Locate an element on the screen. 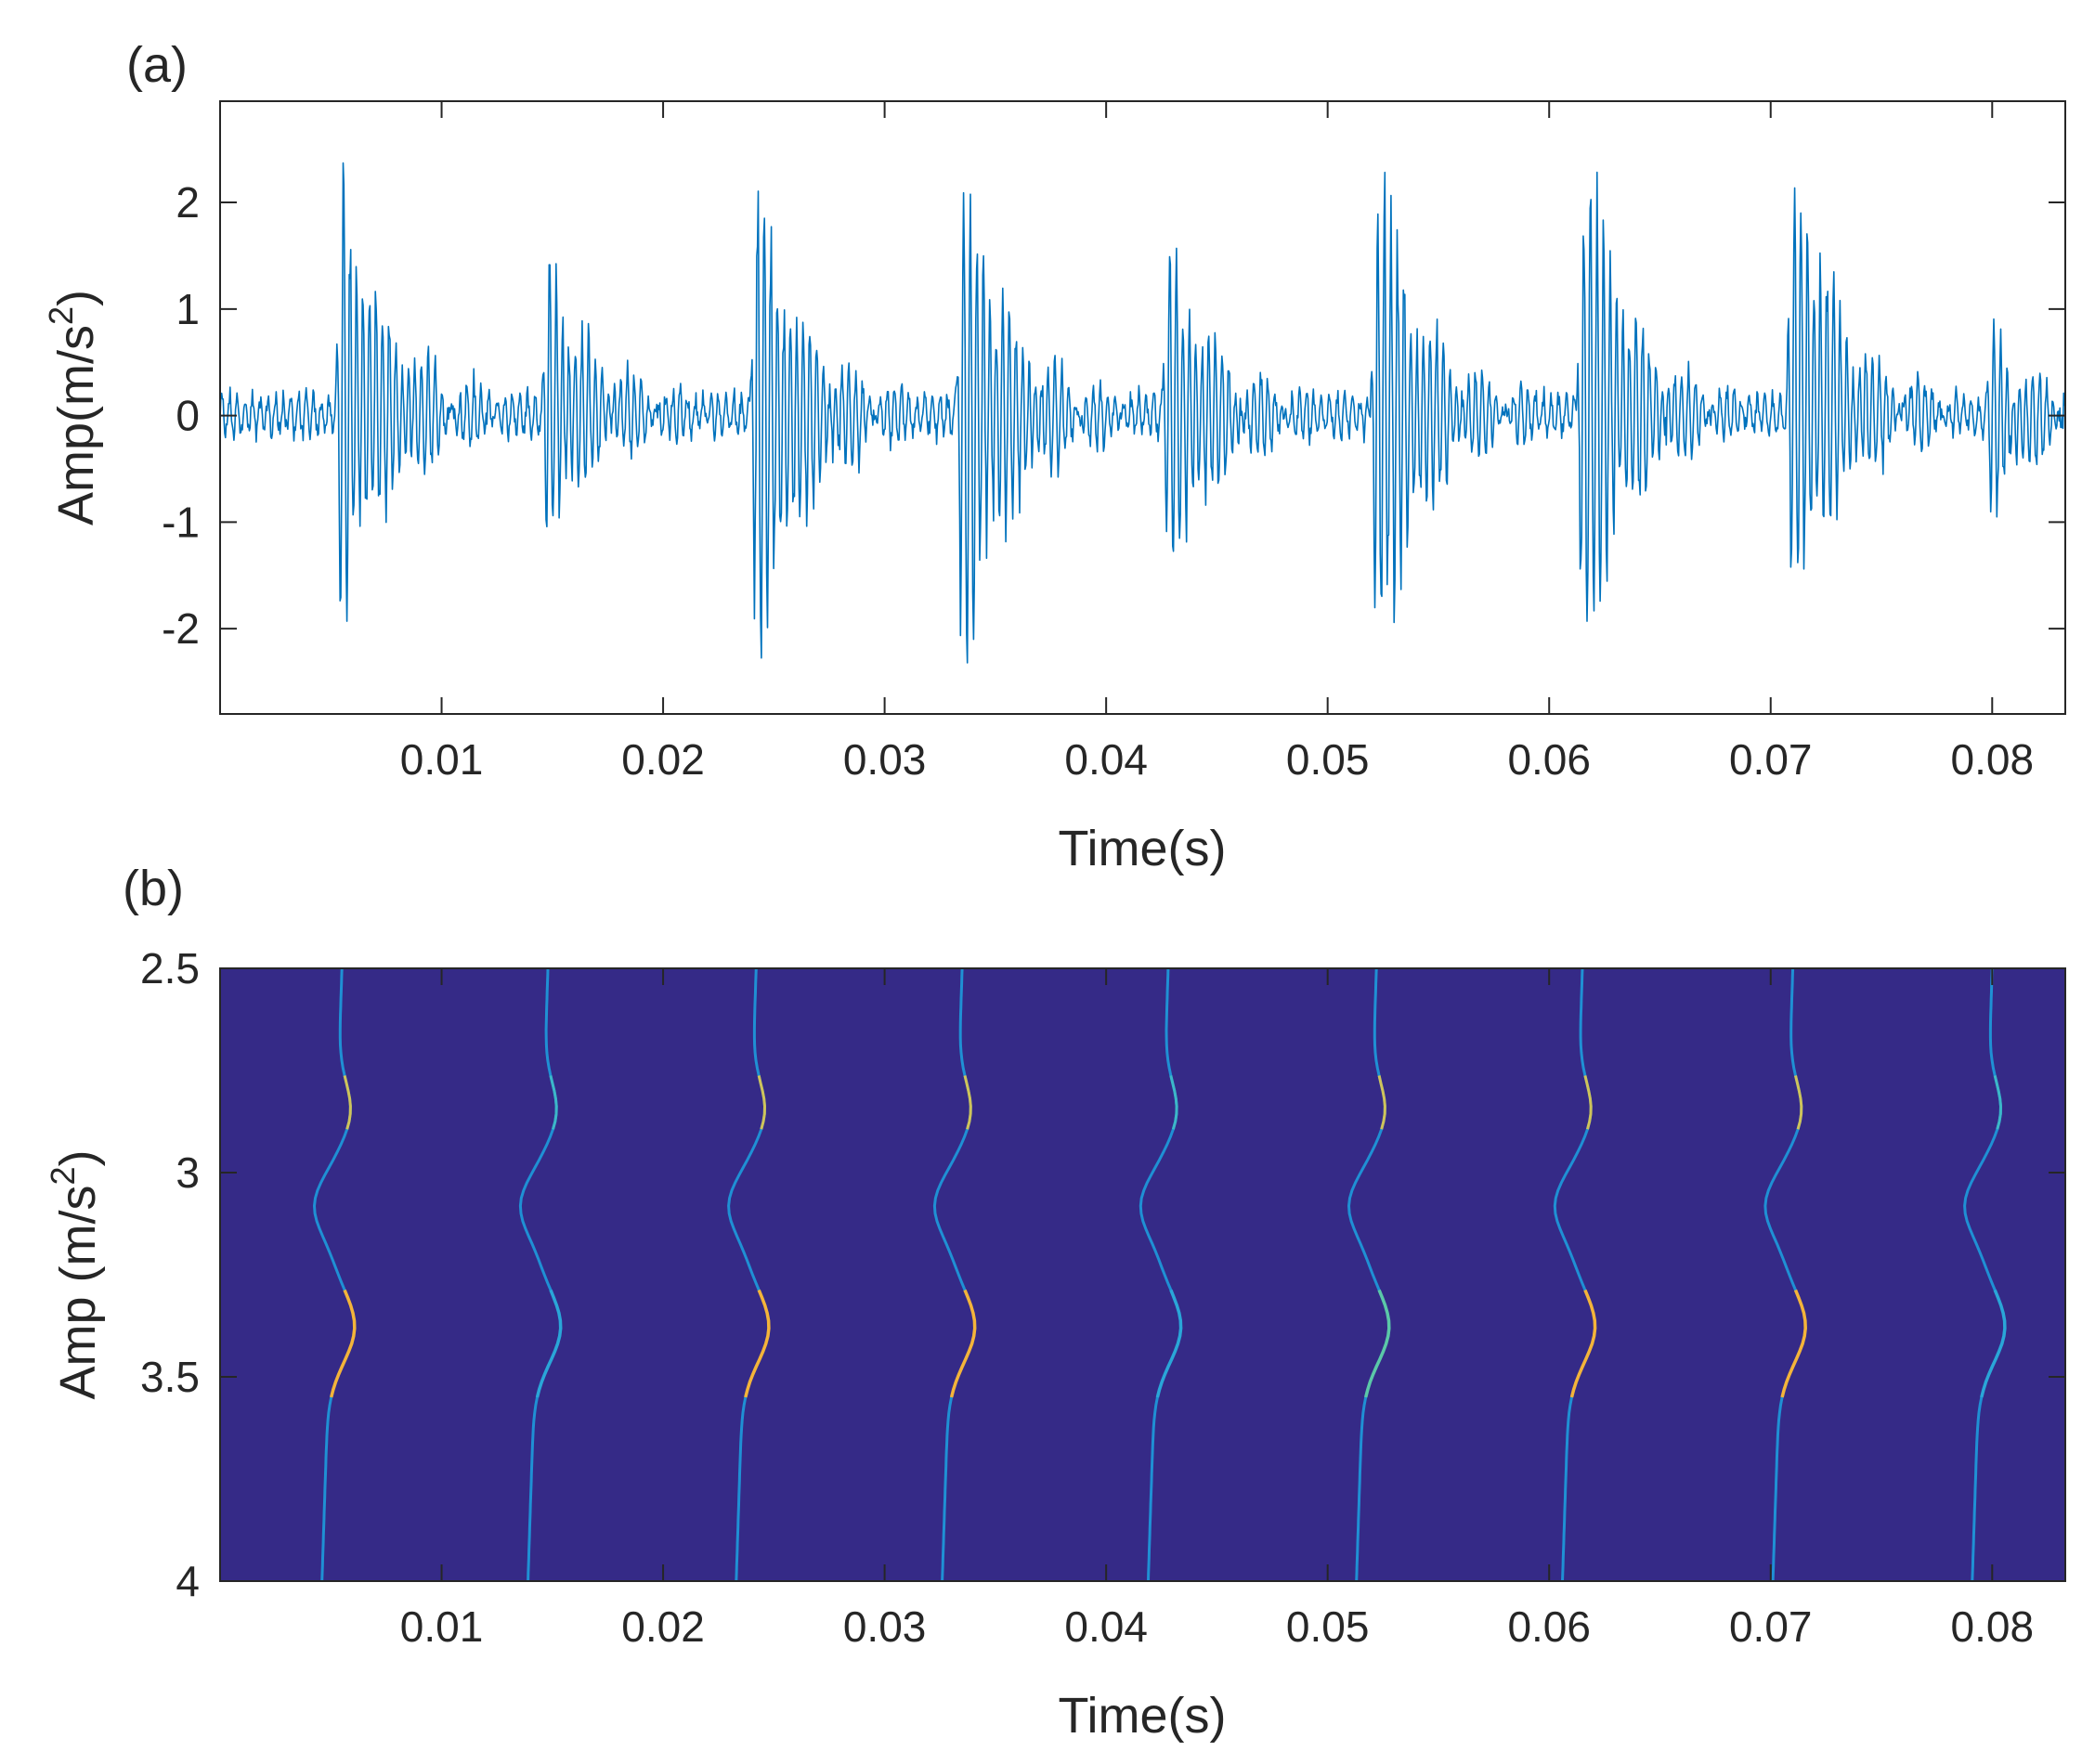 The image size is (2095, 1764). panel-a-y-axis-label-superscript: 2 is located at coordinates (61, 315).